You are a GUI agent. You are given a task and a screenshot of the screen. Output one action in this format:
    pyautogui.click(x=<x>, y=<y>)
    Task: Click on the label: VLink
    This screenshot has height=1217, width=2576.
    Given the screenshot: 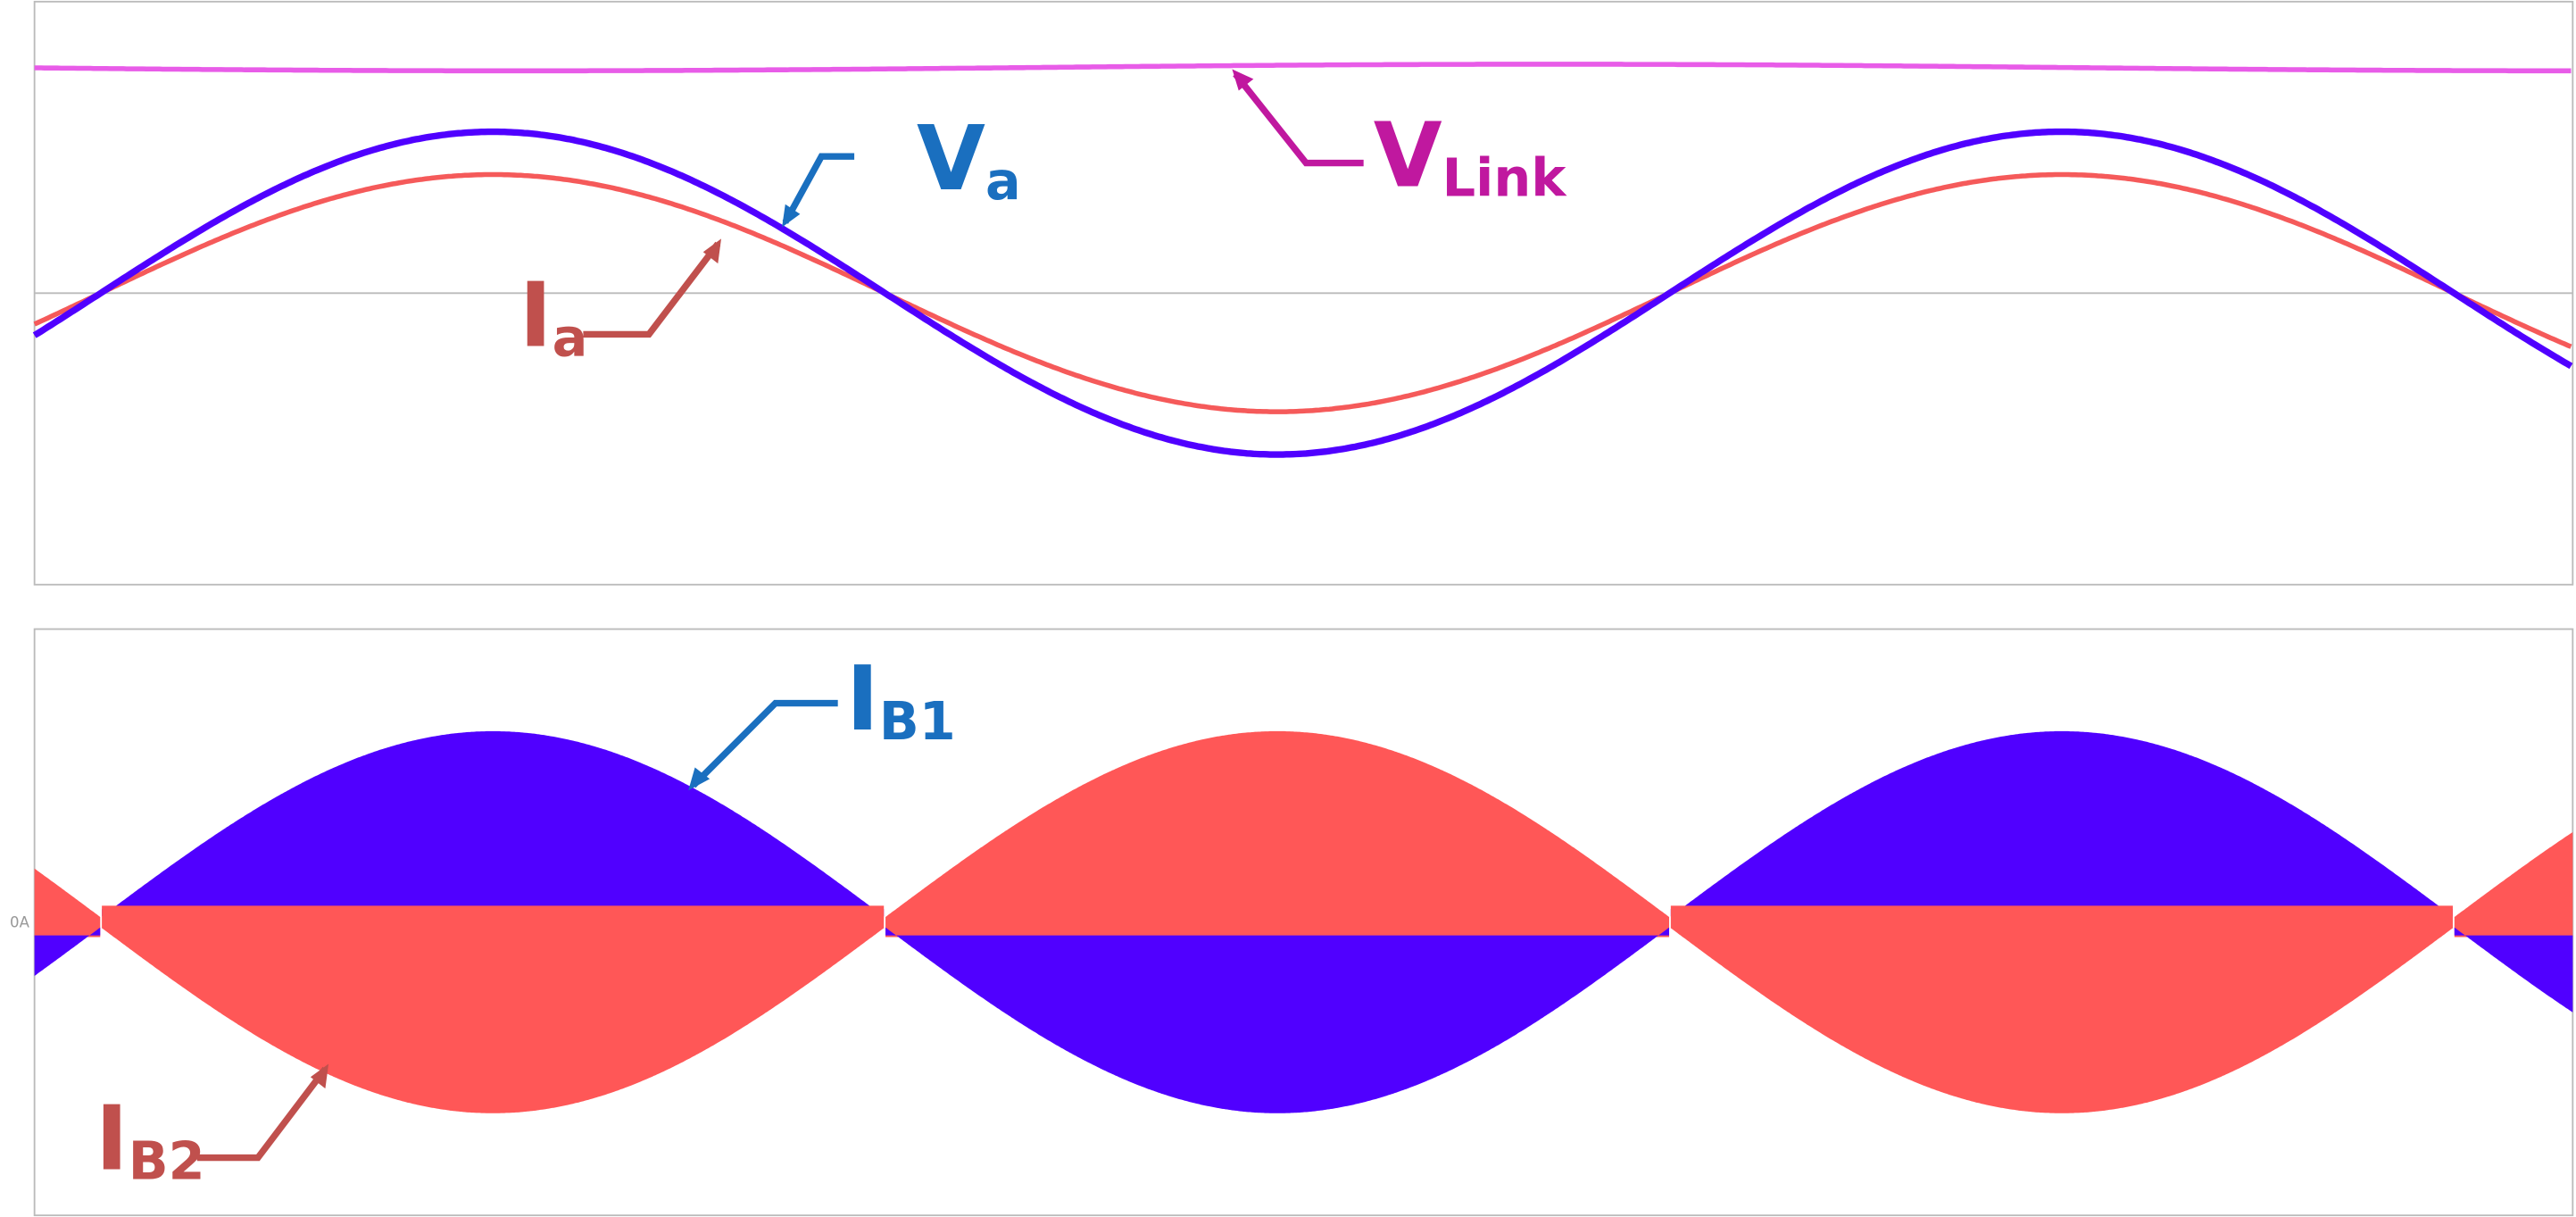 What is the action you would take?
    pyautogui.click(x=1470, y=156)
    